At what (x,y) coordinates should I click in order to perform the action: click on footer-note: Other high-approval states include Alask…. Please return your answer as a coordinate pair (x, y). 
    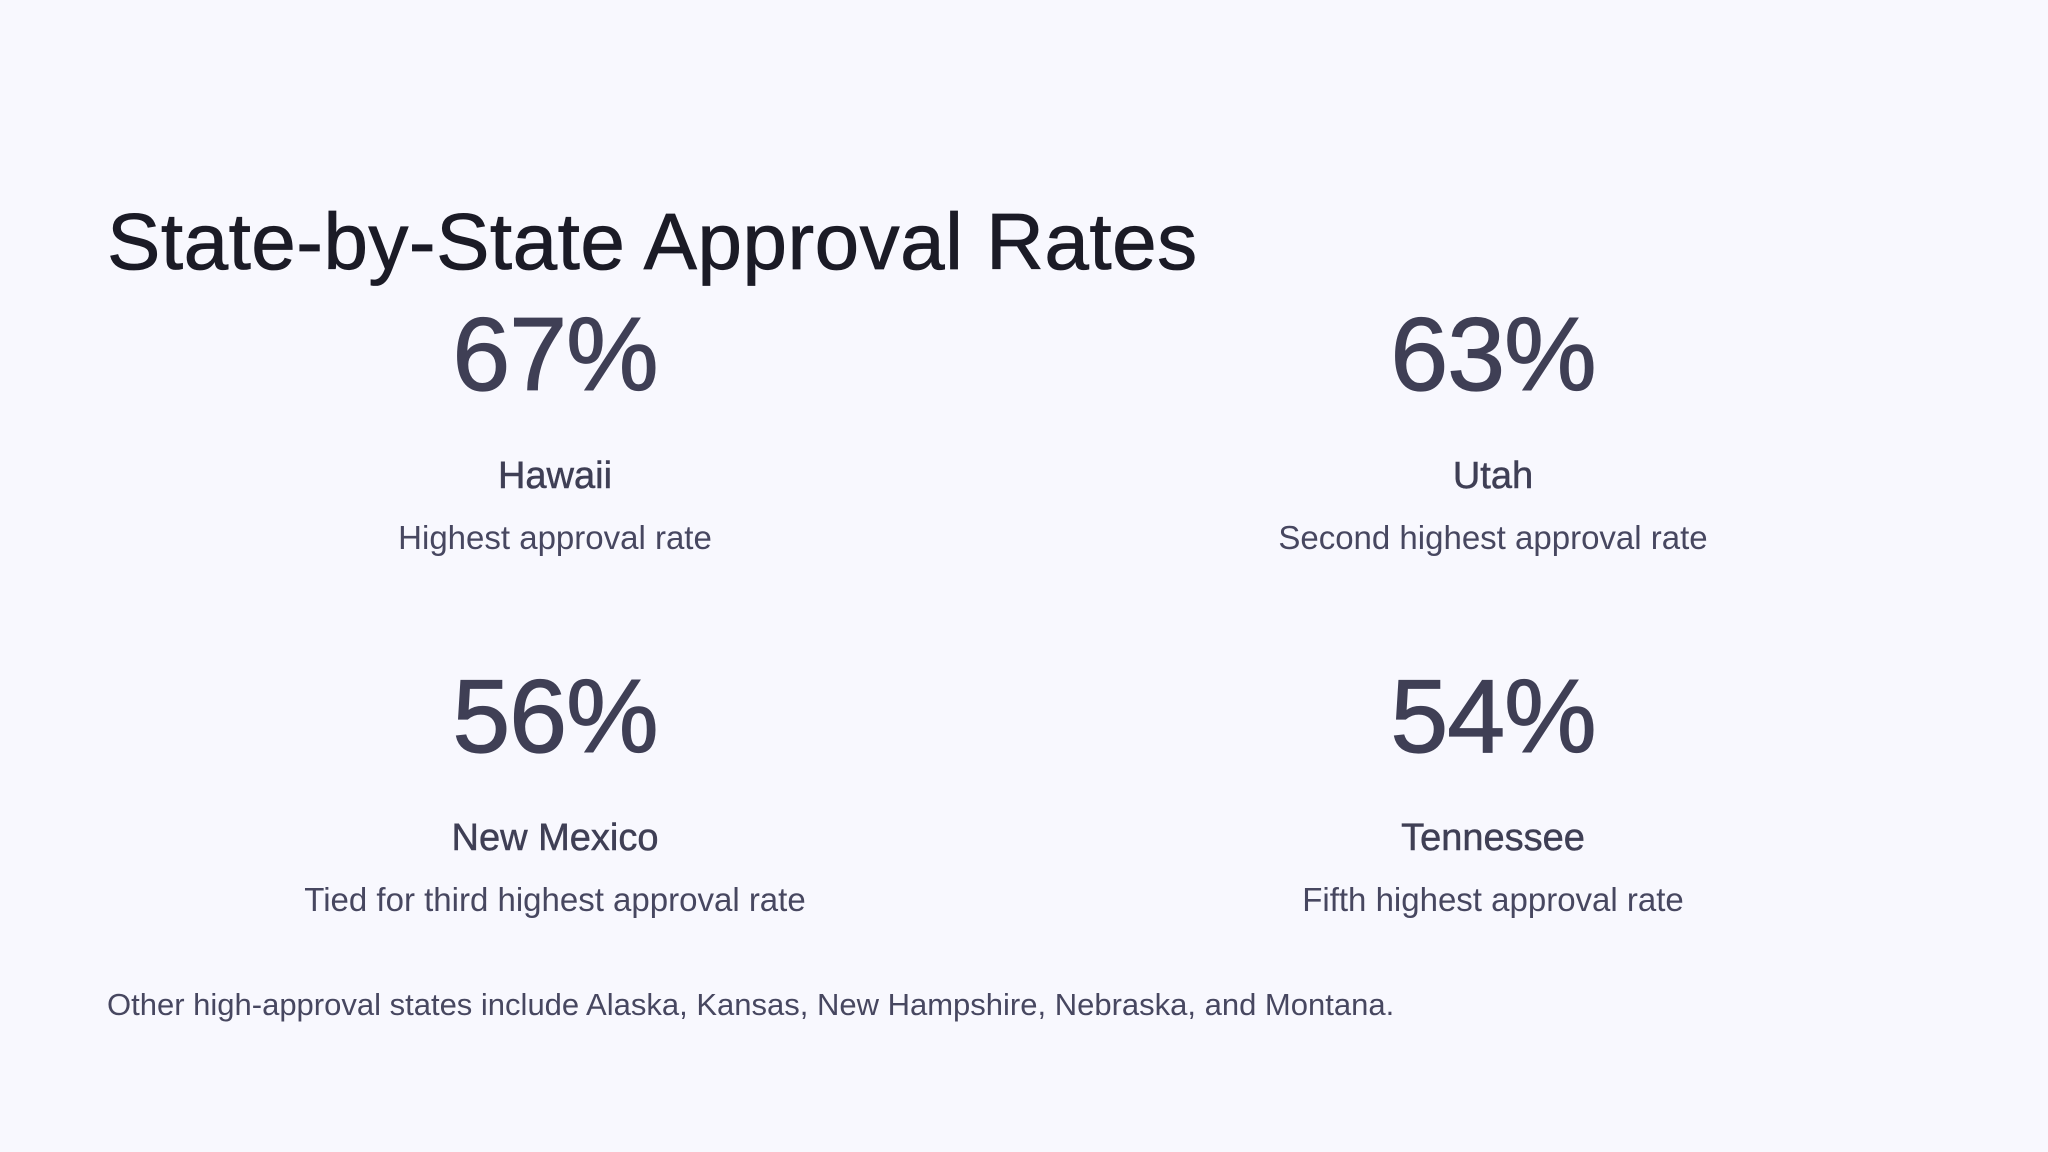
    Looking at the image, I should click on (751, 1004).